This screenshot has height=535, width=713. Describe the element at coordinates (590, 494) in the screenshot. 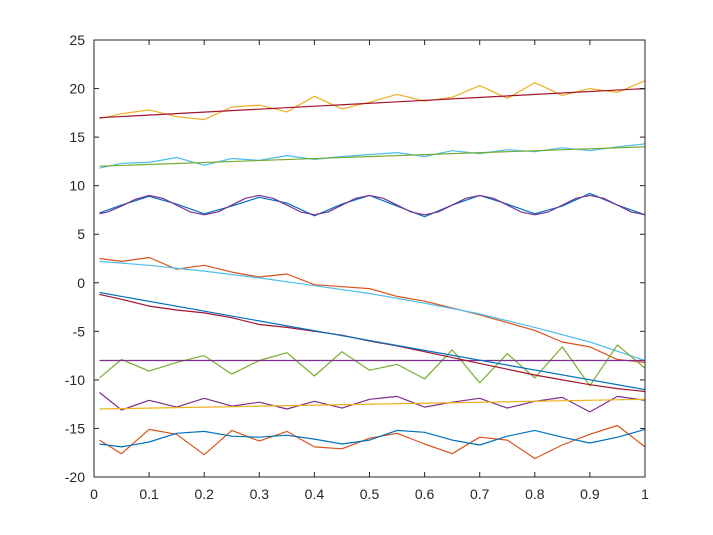

I see `x-tick-label: 0.9` at that location.